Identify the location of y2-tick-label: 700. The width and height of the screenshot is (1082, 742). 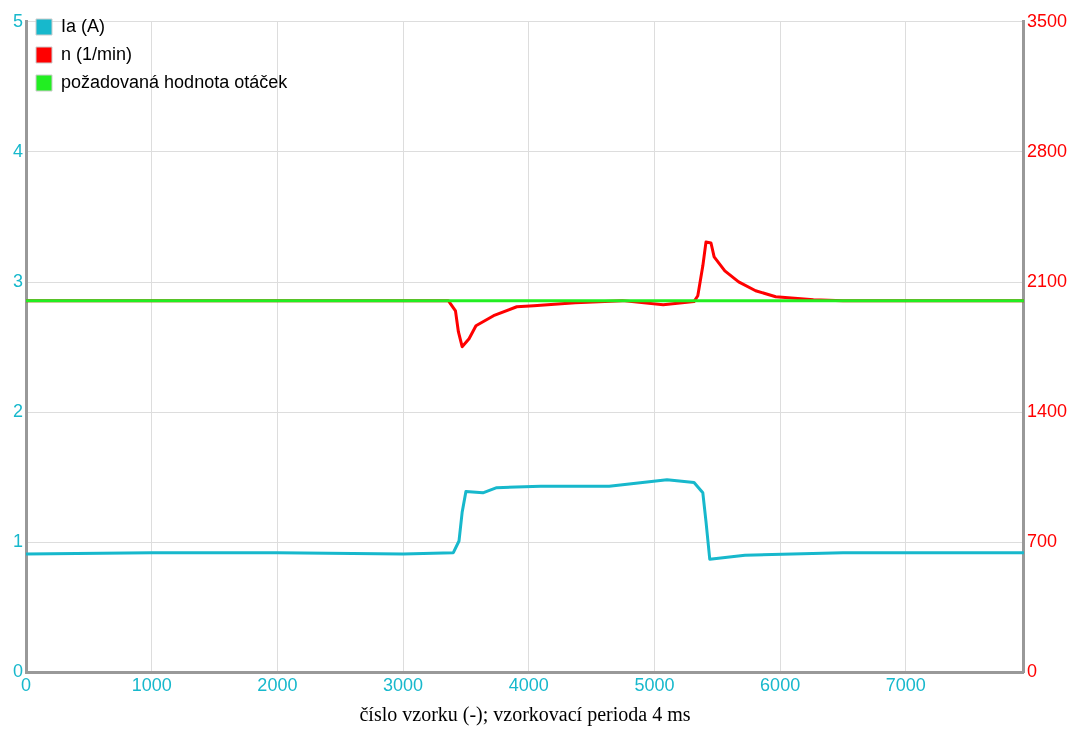
(1041, 541).